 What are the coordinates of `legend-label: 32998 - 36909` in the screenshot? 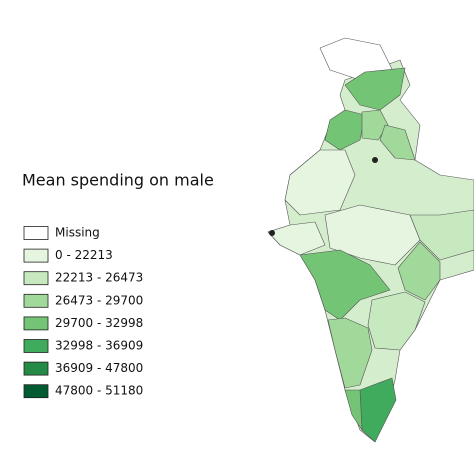 It's located at (99, 346).